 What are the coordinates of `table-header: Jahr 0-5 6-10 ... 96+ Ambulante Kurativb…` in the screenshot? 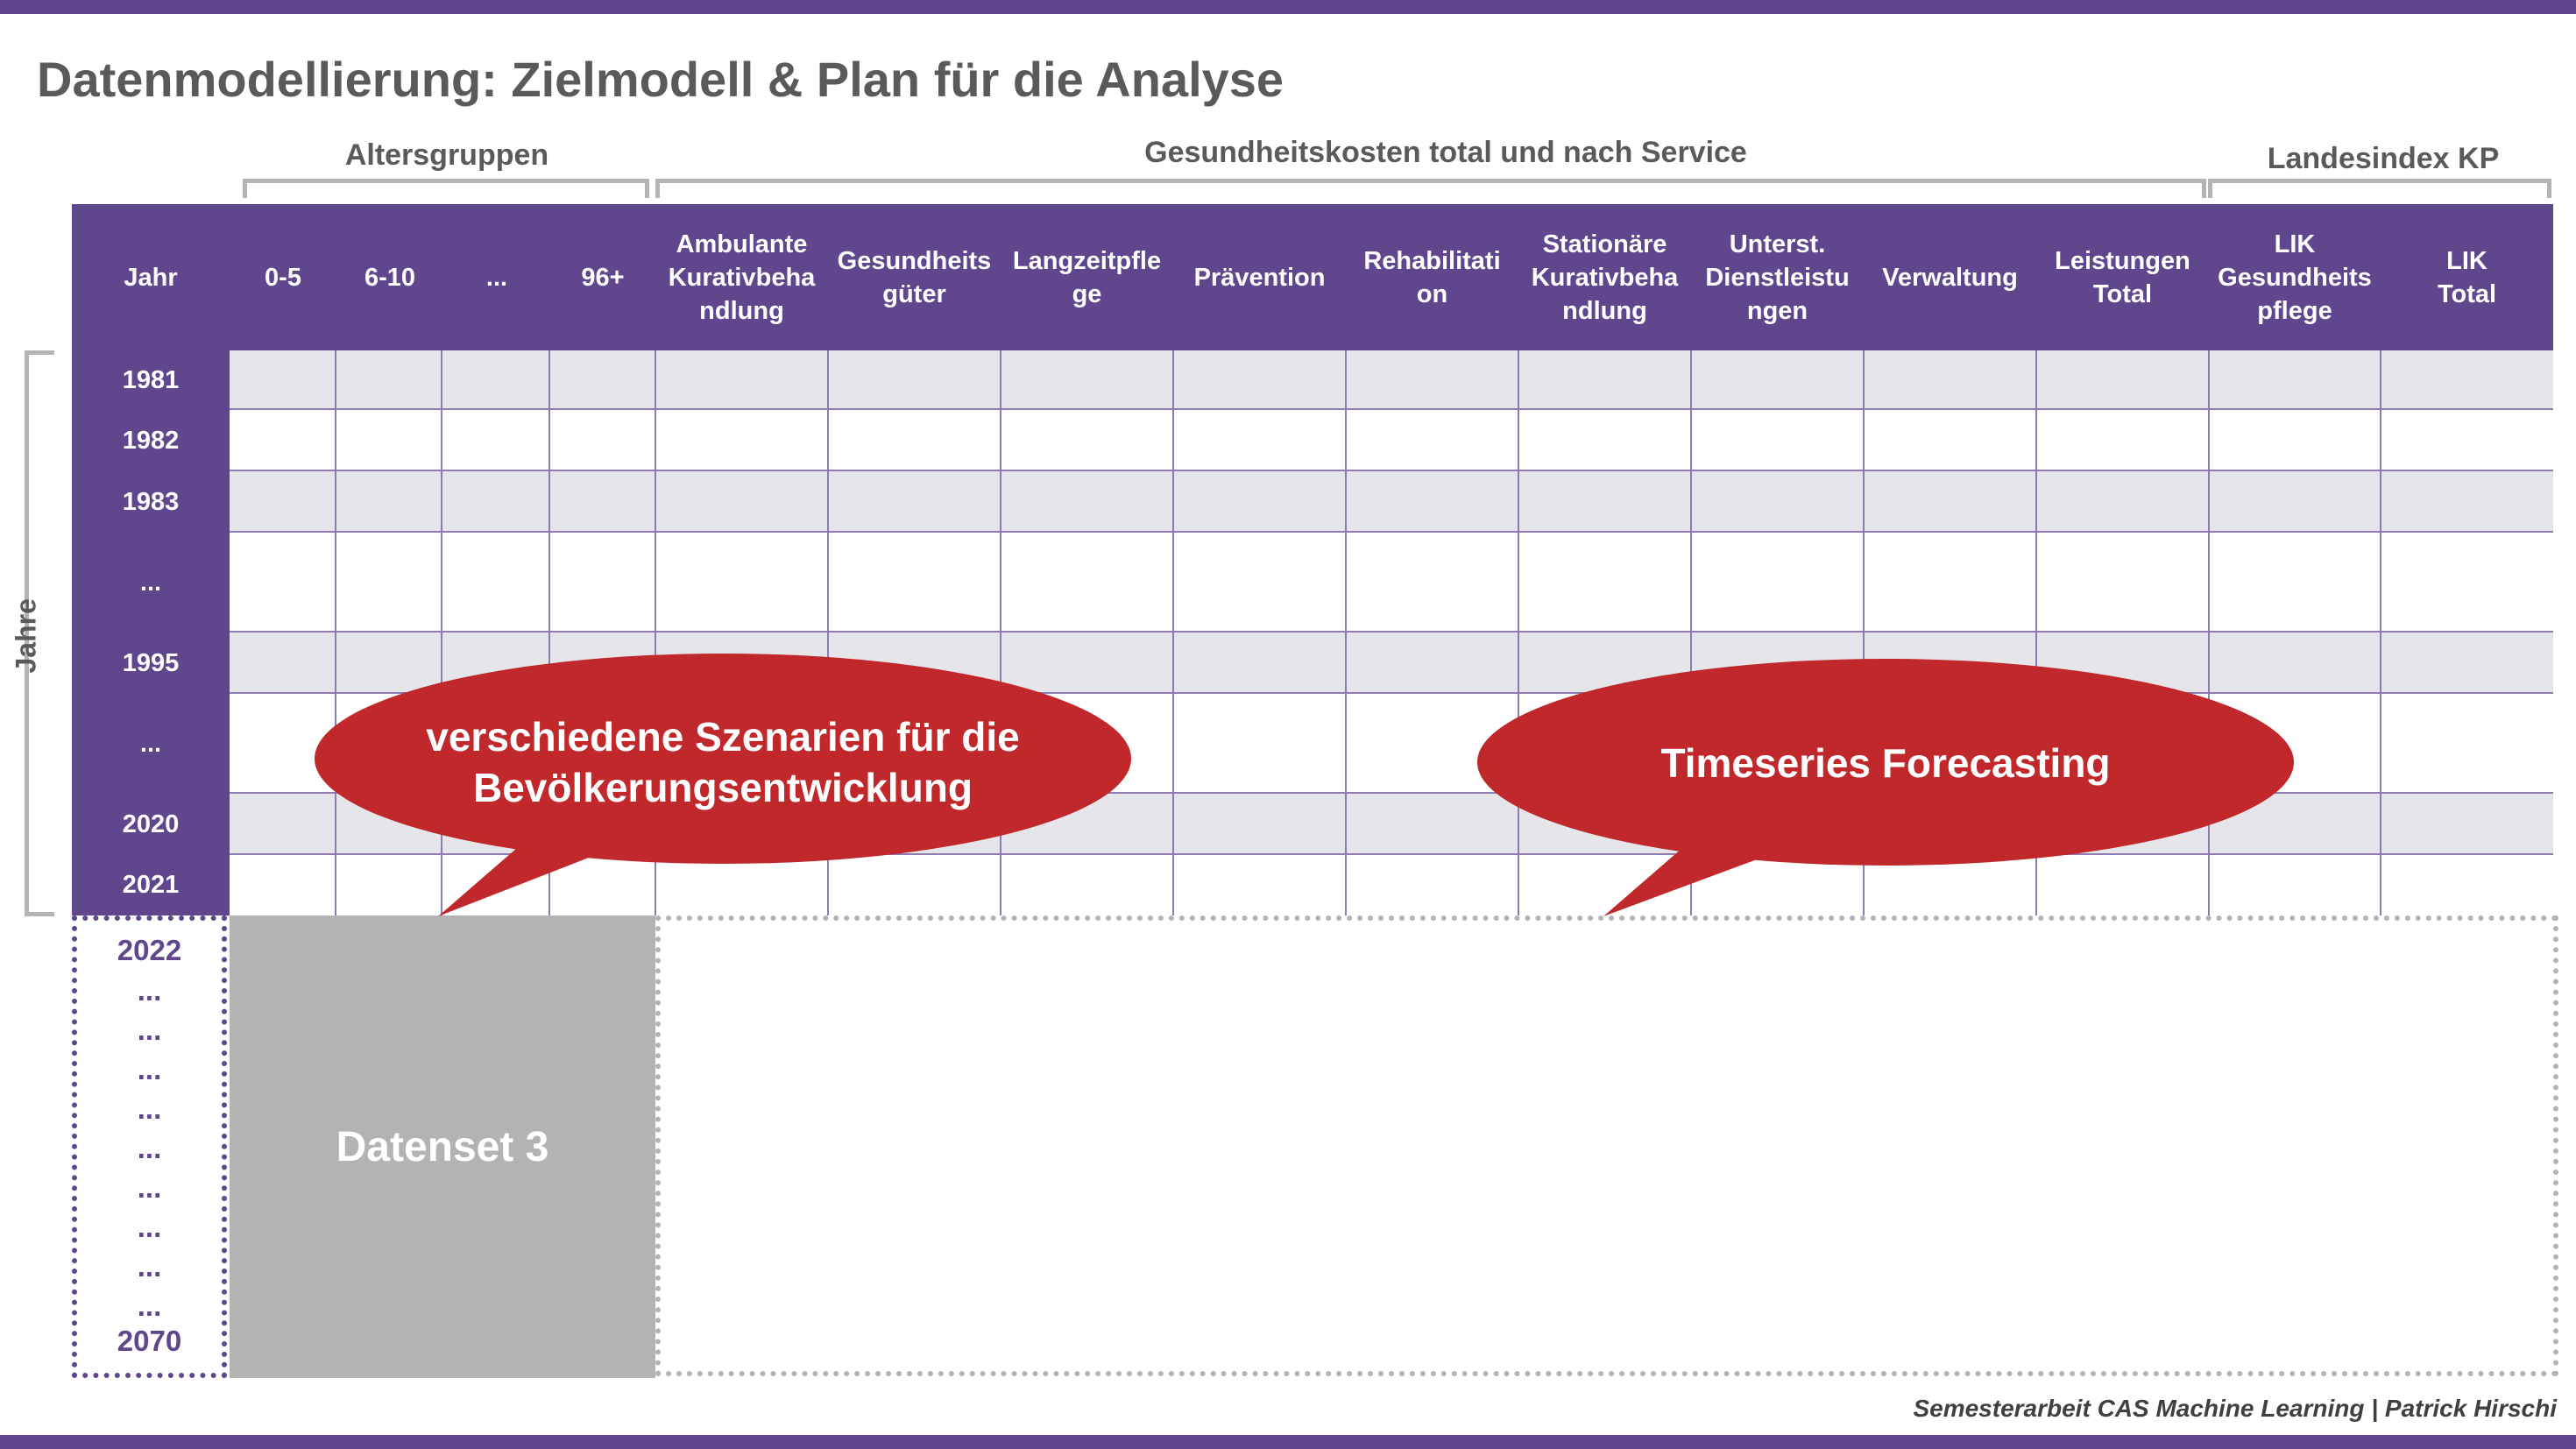 It's located at (1312, 277).